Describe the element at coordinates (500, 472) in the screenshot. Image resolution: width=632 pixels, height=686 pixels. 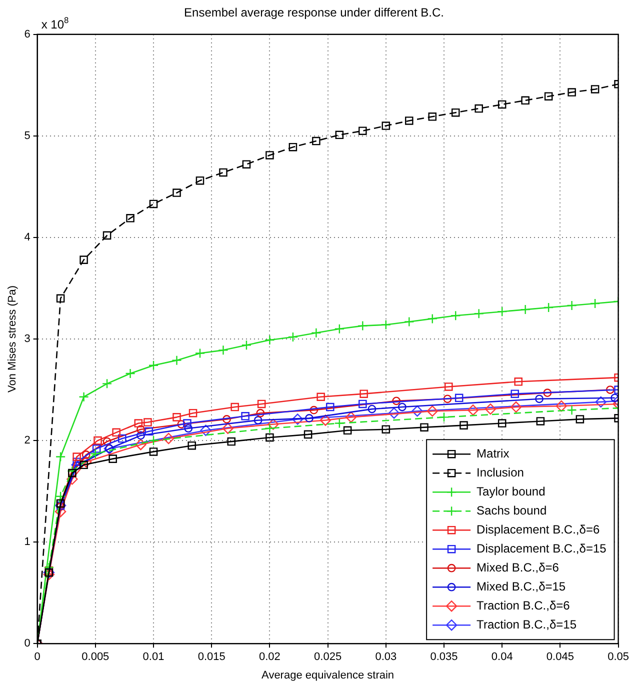
I see `legend-label: Inclusion` at that location.